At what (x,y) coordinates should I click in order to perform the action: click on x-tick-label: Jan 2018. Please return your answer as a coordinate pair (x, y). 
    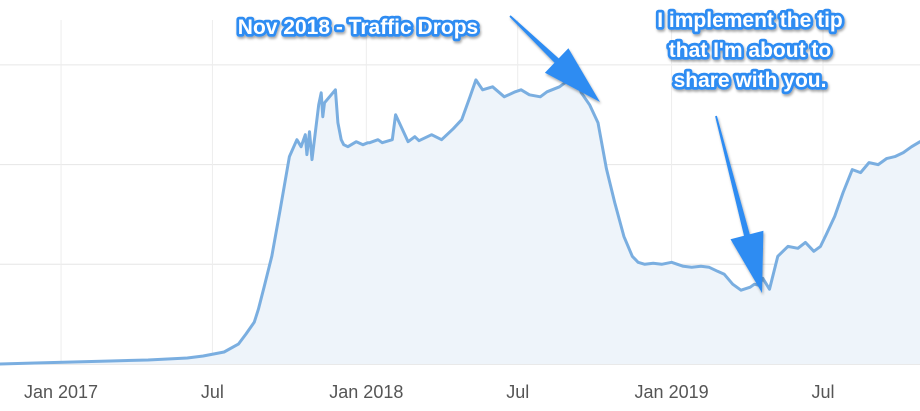
    Looking at the image, I should click on (366, 392).